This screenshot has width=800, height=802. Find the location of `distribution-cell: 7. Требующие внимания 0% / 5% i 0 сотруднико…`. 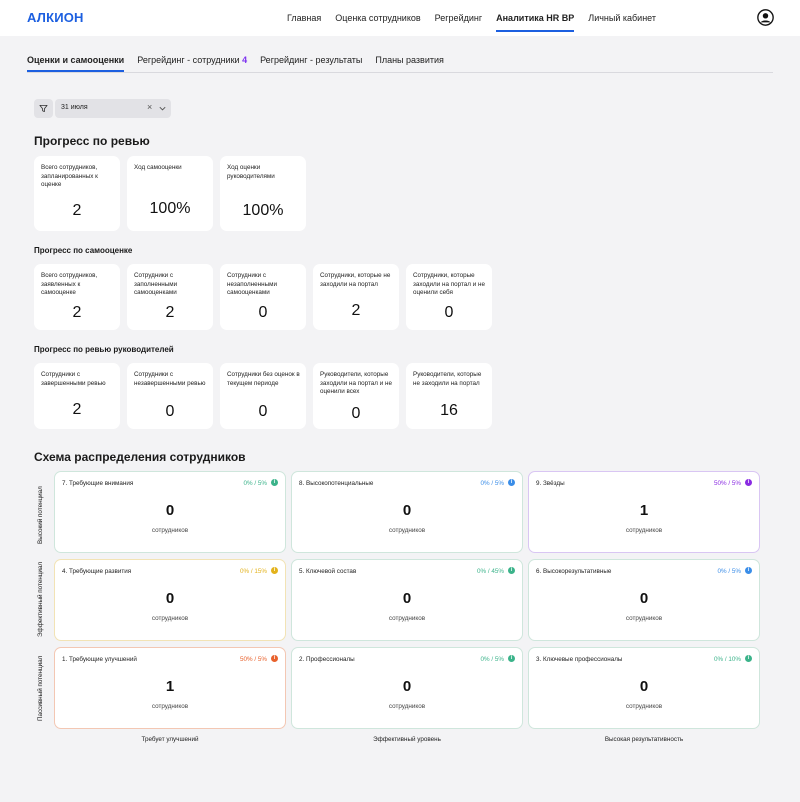

distribution-cell: 7. Требующие внимания 0% / 5% i 0 сотруднико… is located at coordinates (170, 512).